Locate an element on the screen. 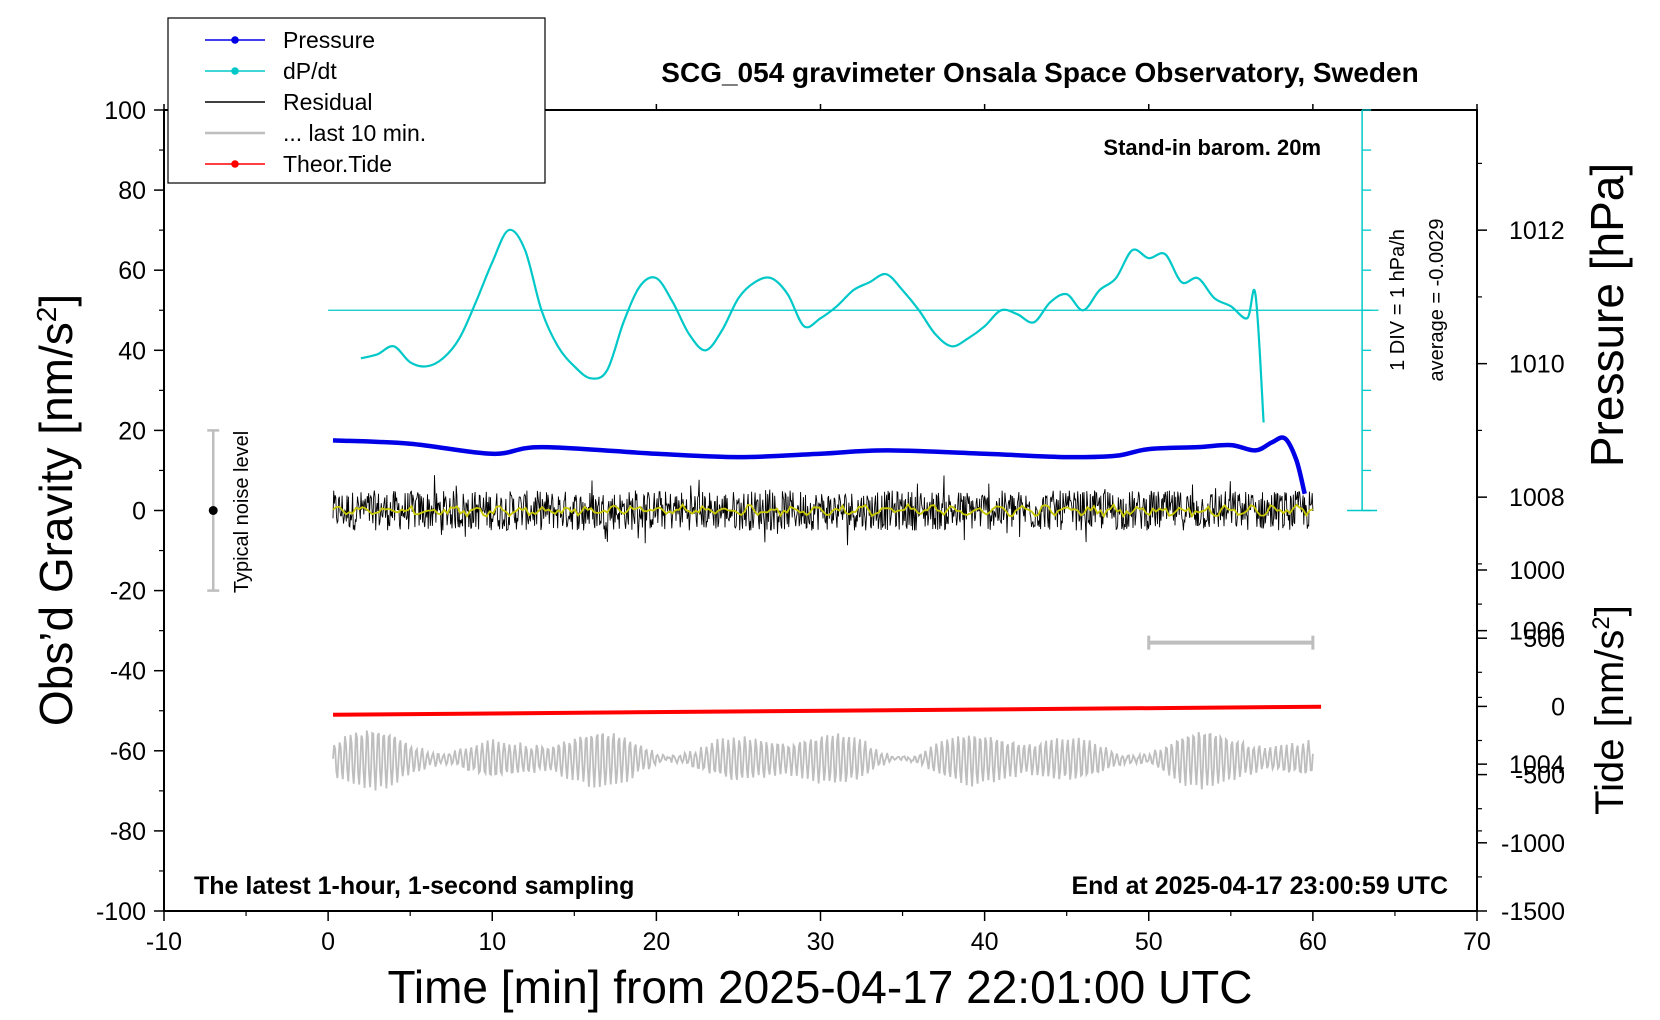 This screenshot has width=1660, height=1020. tide-line is located at coordinates (827, 710).